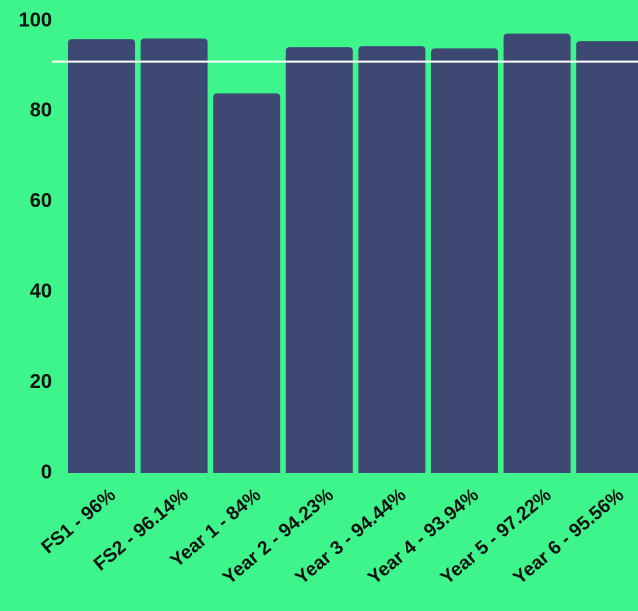 This screenshot has height=611, width=638. I want to click on y-tick-label: 60, so click(41, 201).